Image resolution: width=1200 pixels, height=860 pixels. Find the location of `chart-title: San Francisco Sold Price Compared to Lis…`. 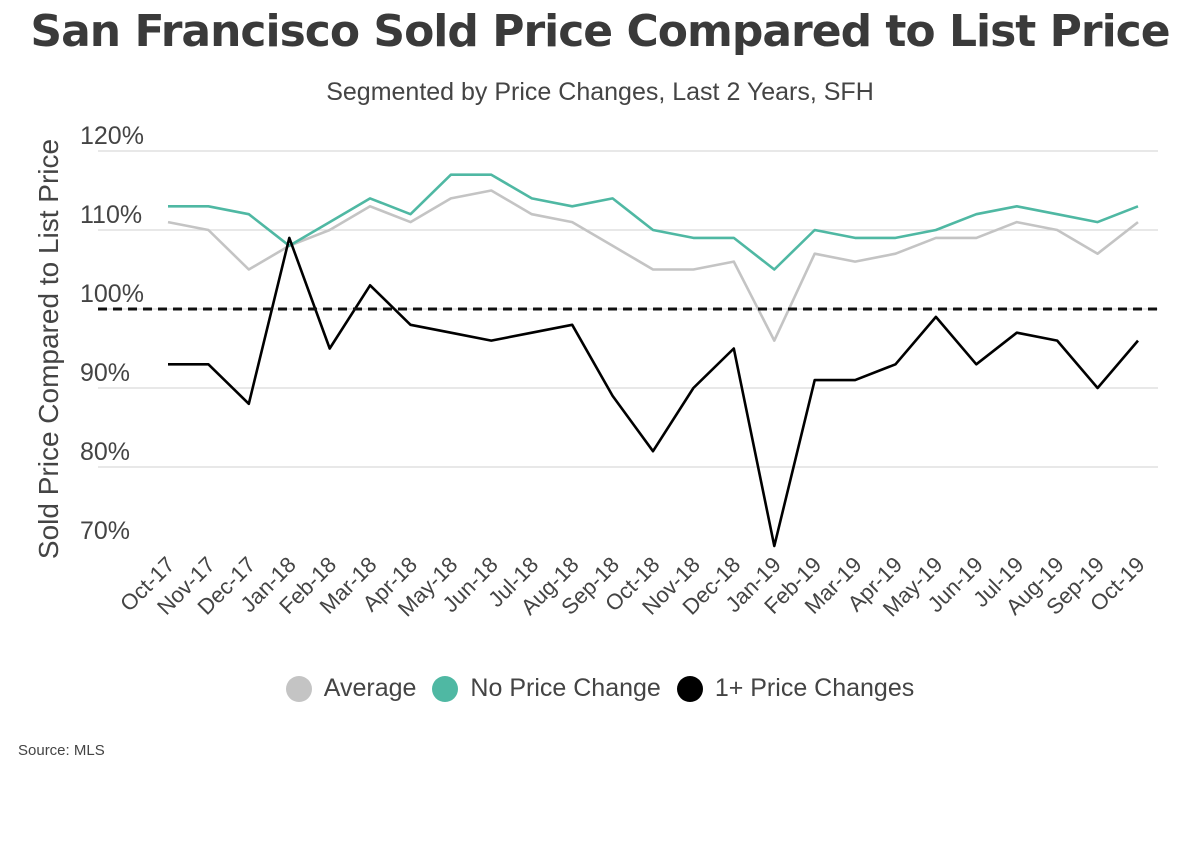

chart-title: San Francisco Sold Price Compared to Lis… is located at coordinates (600, 31).